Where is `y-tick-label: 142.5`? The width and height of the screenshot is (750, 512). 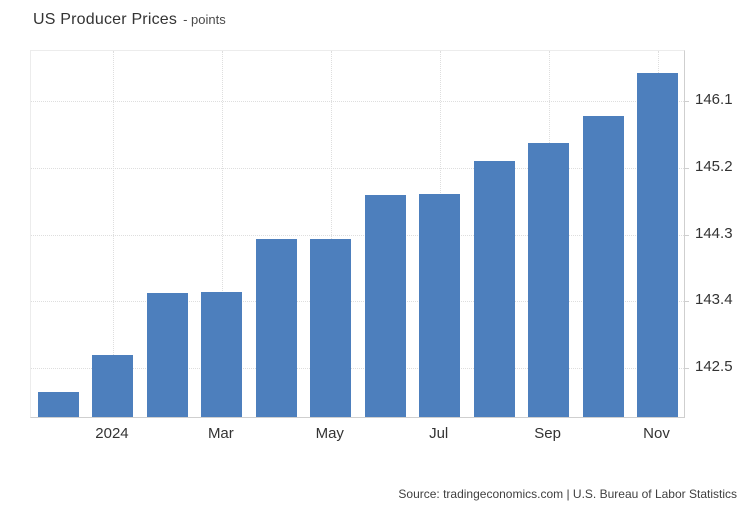
y-tick-label: 142.5 is located at coordinates (714, 367).